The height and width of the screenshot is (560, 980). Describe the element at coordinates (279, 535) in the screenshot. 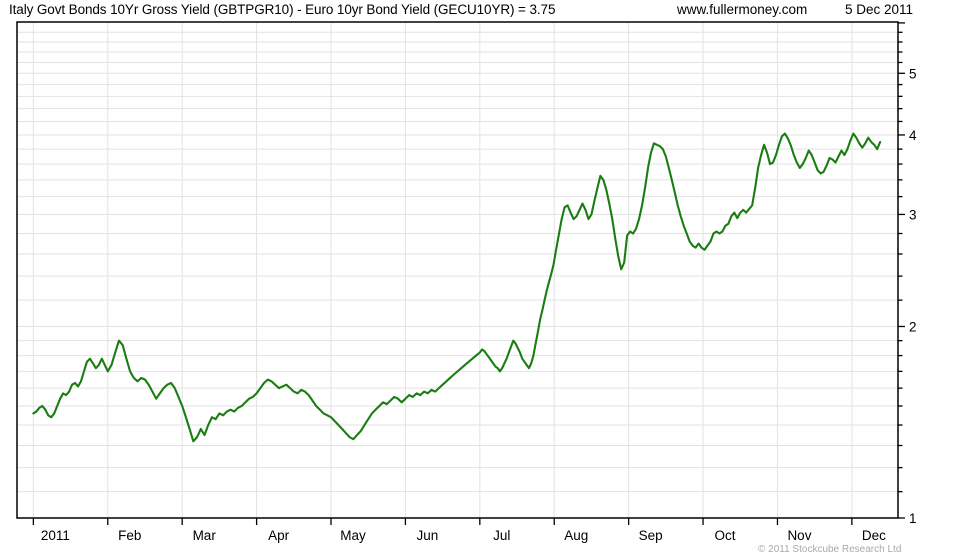

I see `x-axis-label: Apr` at that location.